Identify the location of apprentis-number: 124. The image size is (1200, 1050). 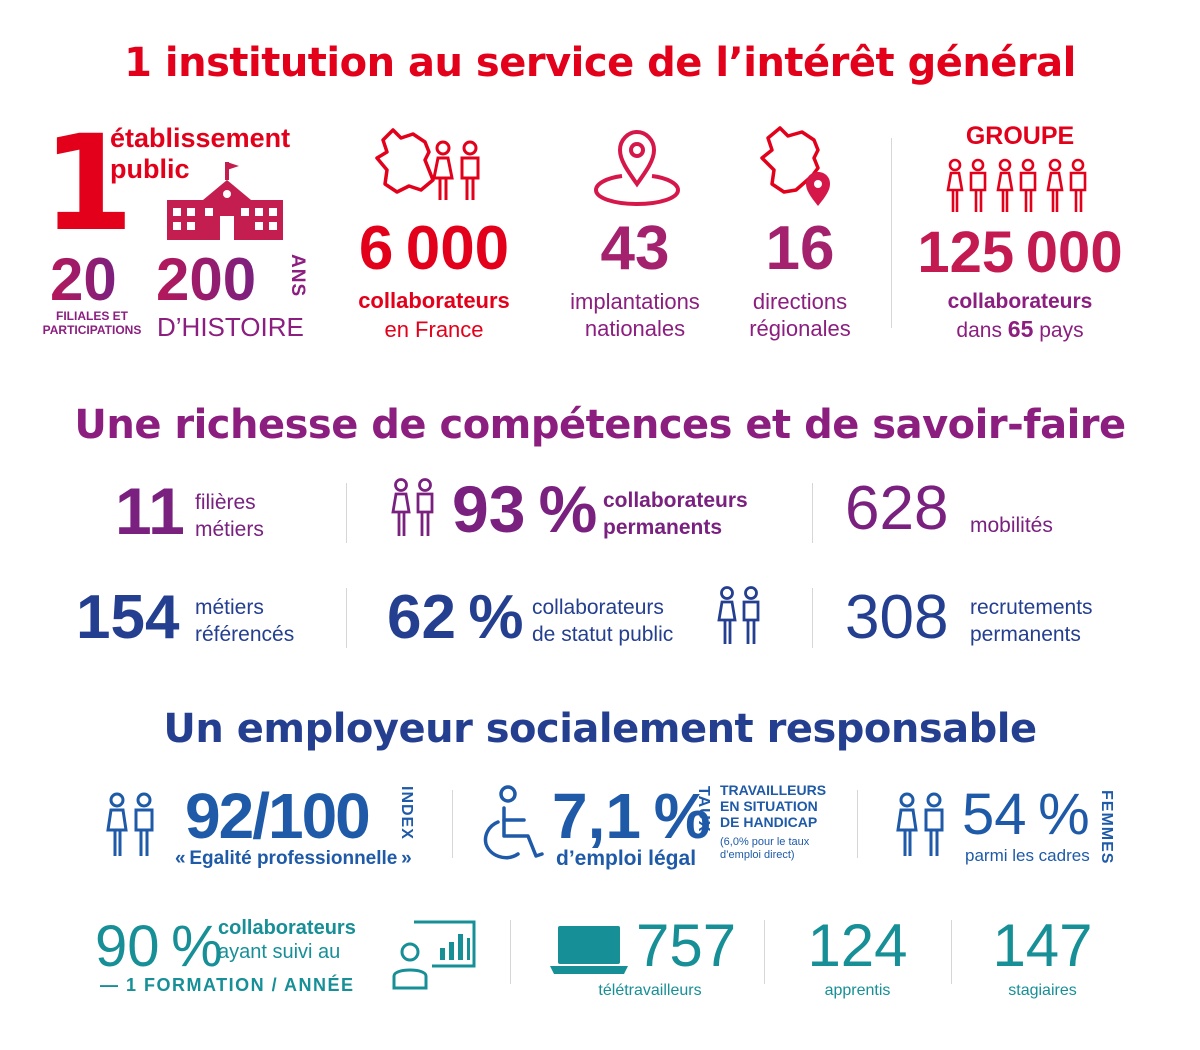
(857, 945).